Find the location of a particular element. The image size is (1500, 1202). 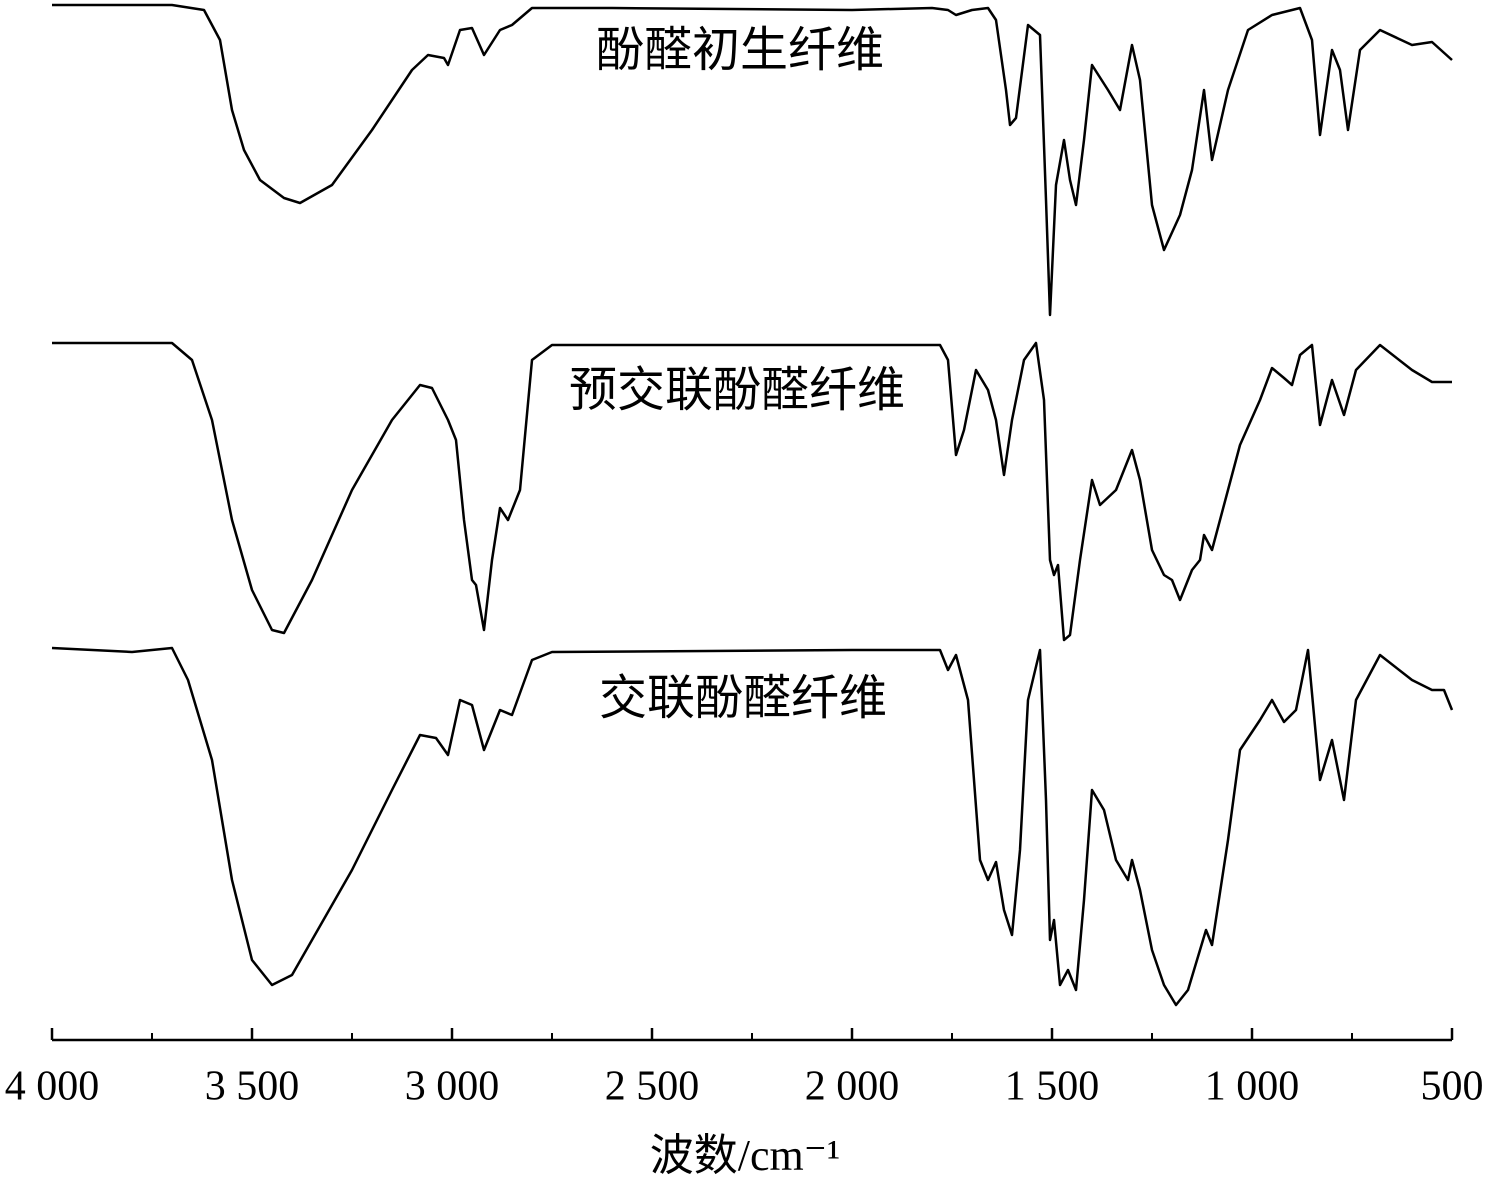

series-label: 预交联酚醛纤维 is located at coordinates (737, 390).